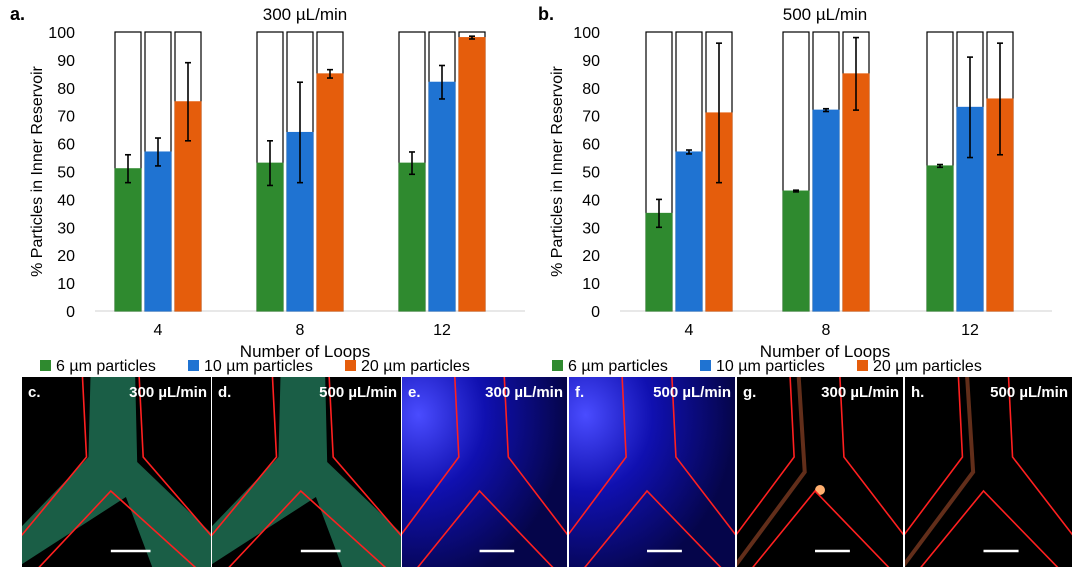 The height and width of the screenshot is (567, 1072). I want to click on micrograph-label: g., so click(749, 392).